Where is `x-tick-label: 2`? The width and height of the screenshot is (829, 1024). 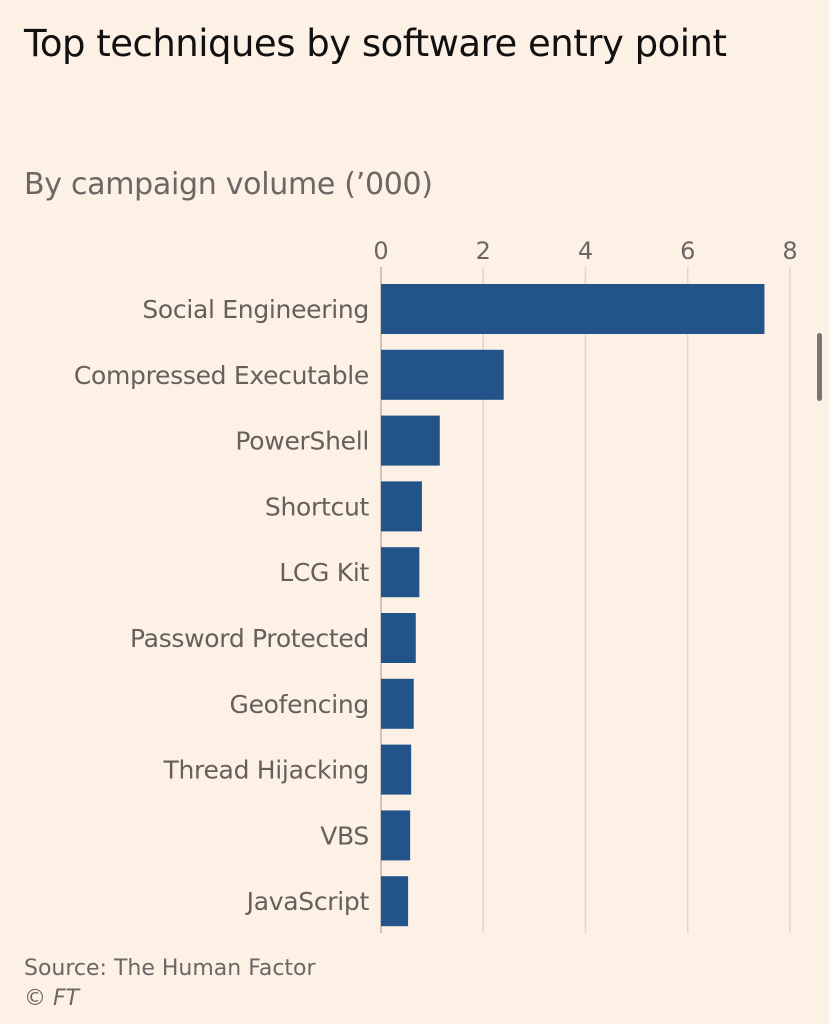
x-tick-label: 2 is located at coordinates (483, 251).